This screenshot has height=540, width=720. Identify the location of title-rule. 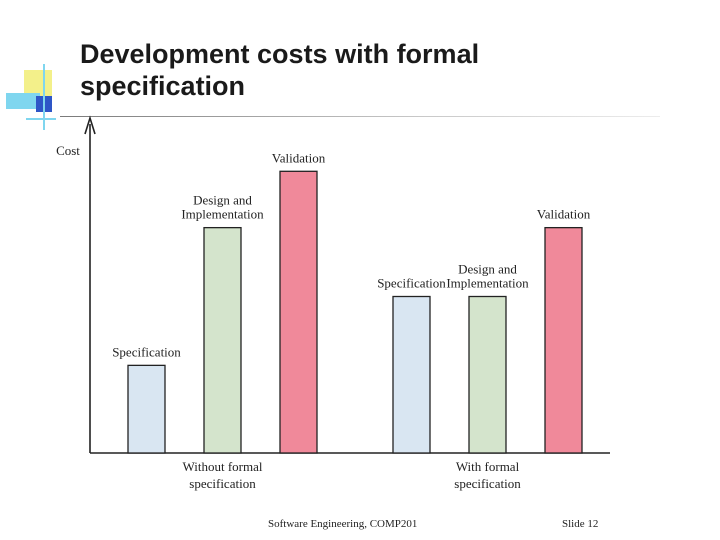
(360, 116).